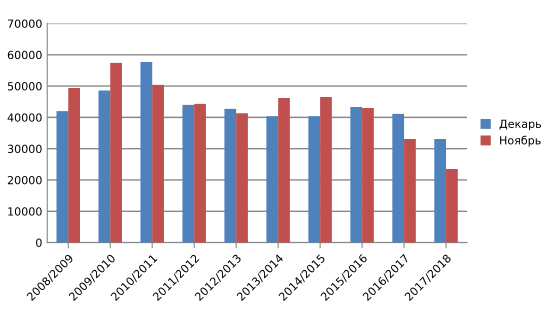  What do you see at coordinates (520, 125) in the screenshot?
I see `legend-label: Декарь` at bounding box center [520, 125].